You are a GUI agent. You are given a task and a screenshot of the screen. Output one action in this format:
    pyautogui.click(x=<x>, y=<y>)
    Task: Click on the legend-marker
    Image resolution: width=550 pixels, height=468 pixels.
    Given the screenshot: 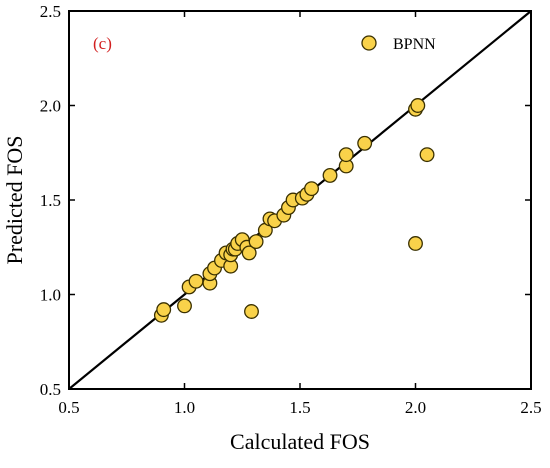 What is the action you would take?
    pyautogui.click(x=369, y=43)
    